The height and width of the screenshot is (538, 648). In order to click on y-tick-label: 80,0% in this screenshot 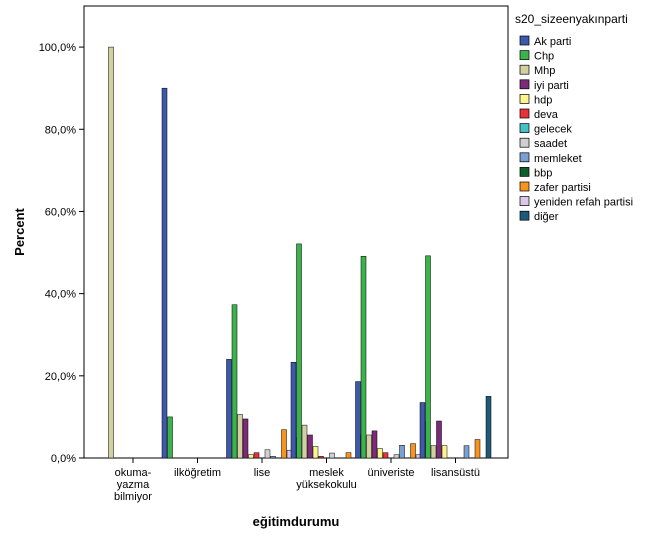, I will do `click(60, 130)`.